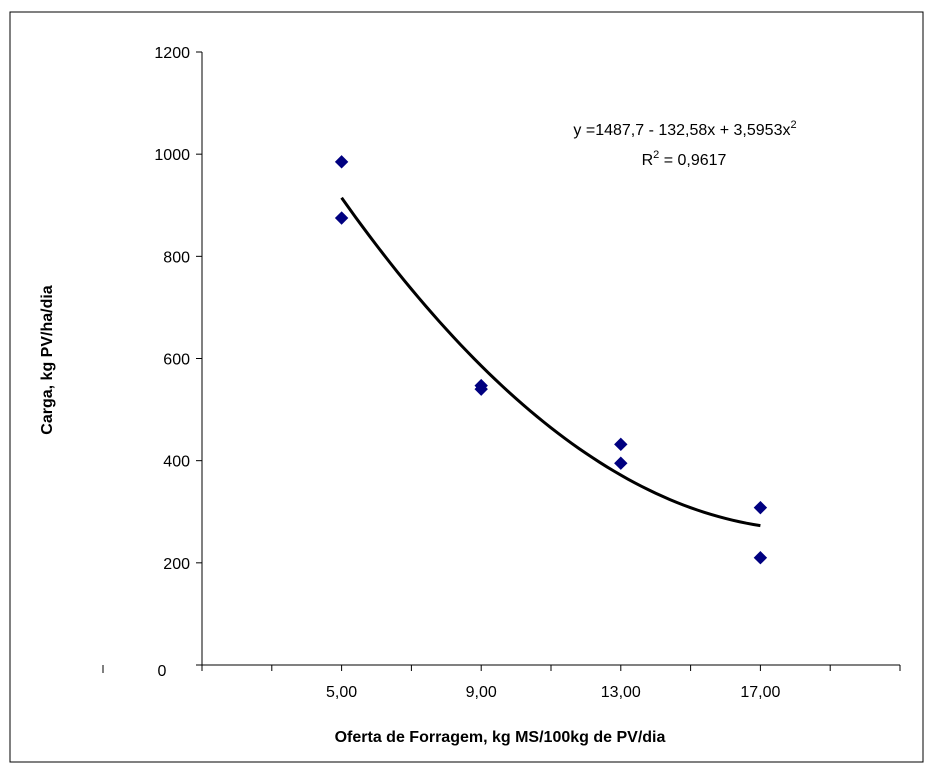 The height and width of the screenshot is (769, 935). I want to click on y-tick-label: 400, so click(176, 462).